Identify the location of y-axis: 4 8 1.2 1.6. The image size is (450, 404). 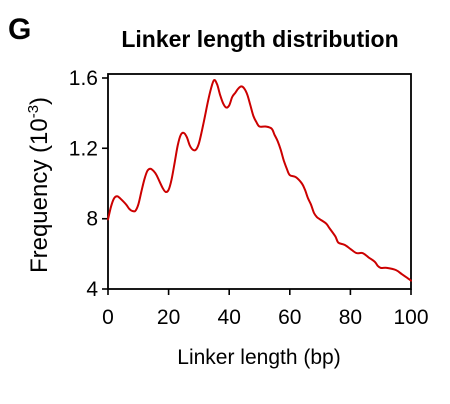
(88, 184).